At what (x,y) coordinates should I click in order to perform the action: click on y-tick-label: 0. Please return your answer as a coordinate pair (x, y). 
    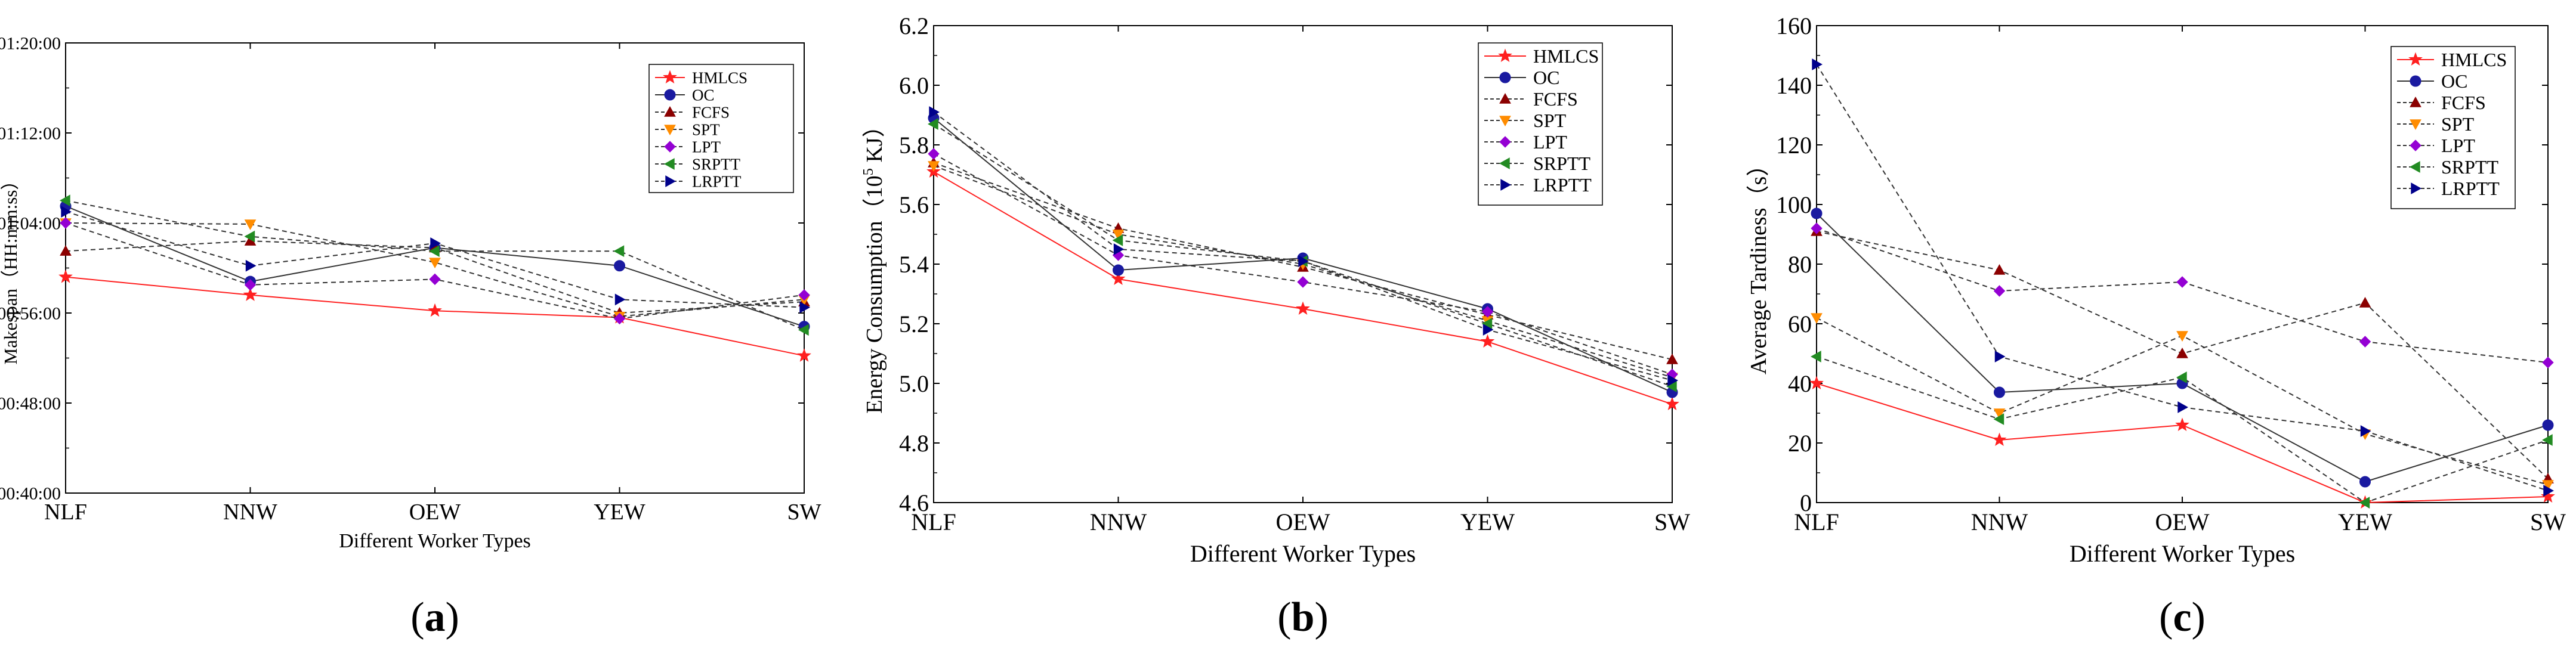
    Looking at the image, I should click on (1806, 503).